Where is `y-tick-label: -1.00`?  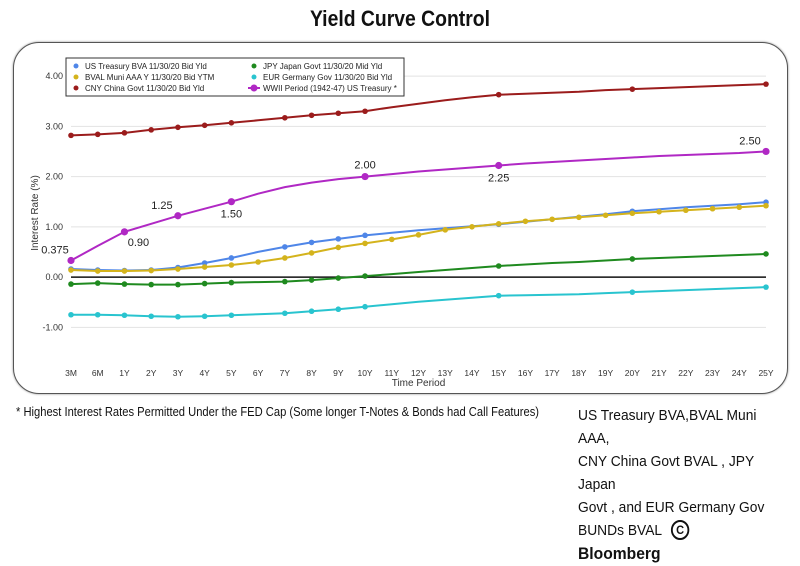 y-tick-label: -1.00 is located at coordinates (52, 327).